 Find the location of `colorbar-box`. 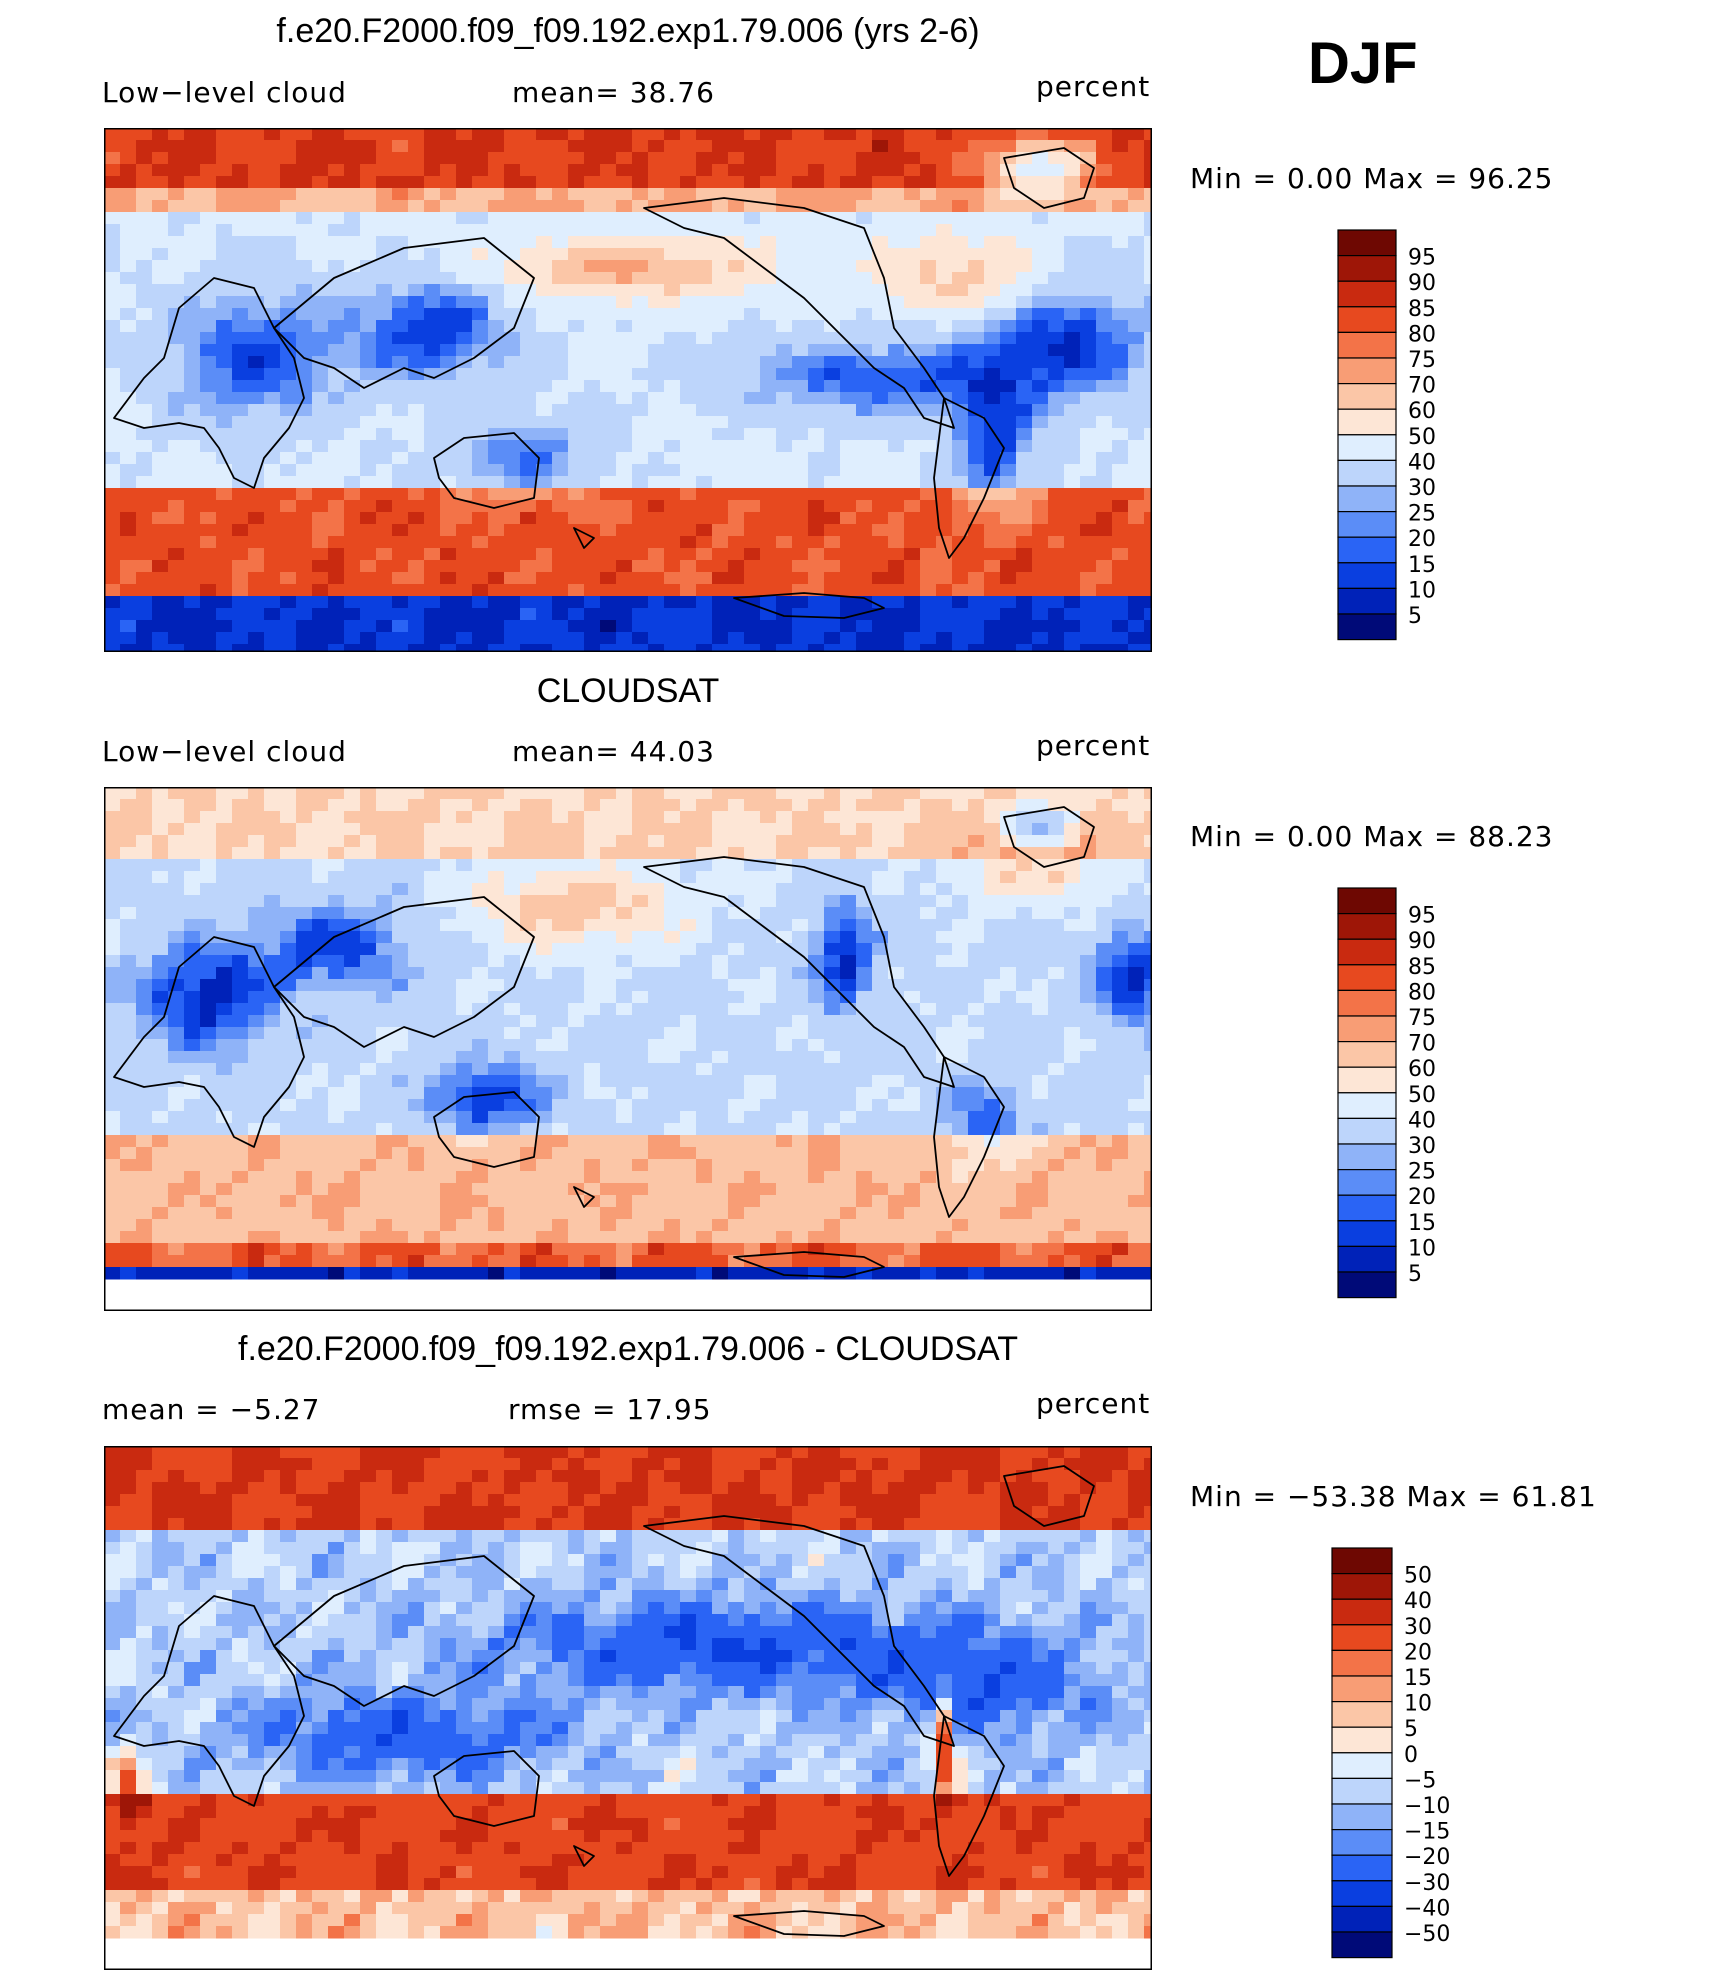

colorbar-box is located at coordinates (1367, 268).